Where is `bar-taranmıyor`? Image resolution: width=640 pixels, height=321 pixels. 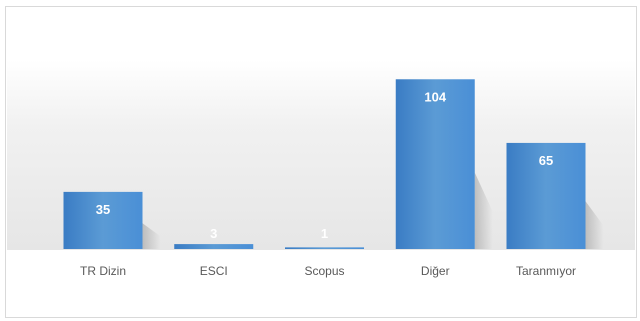 bar-taranmıyor is located at coordinates (546, 195).